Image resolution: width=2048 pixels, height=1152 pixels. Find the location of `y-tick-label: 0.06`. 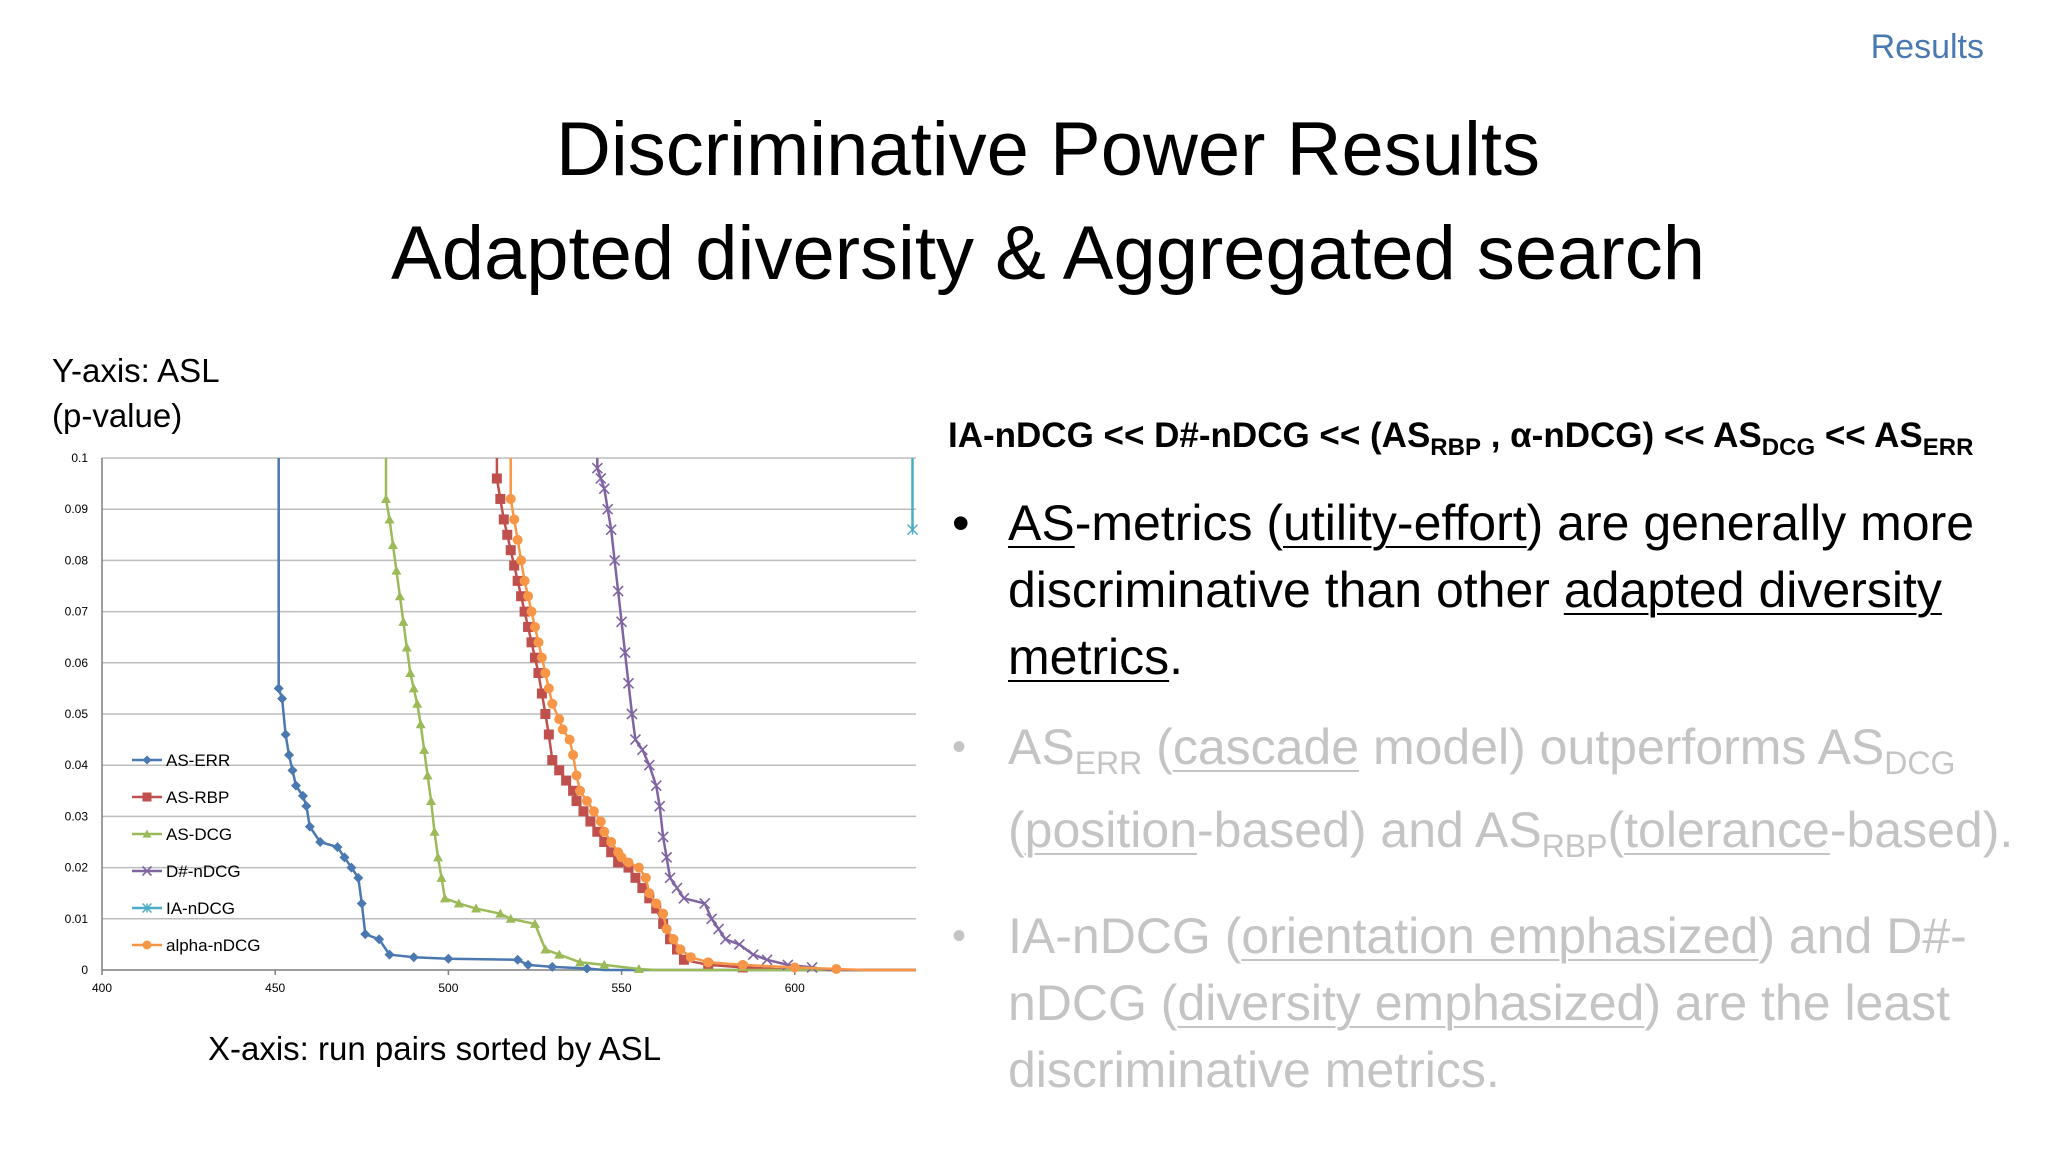

y-tick-label: 0.06 is located at coordinates (77, 663).